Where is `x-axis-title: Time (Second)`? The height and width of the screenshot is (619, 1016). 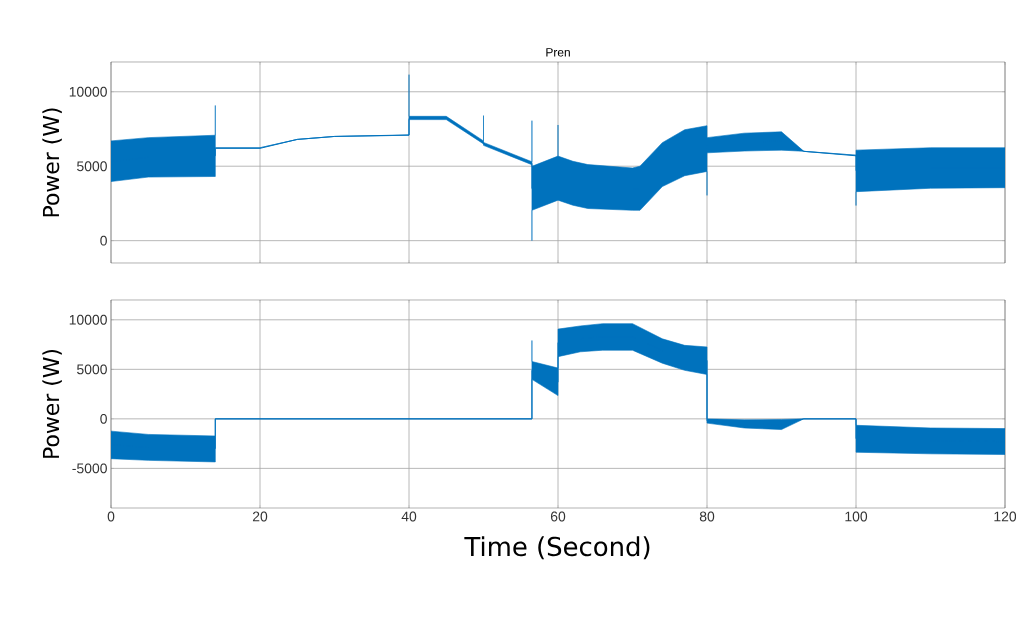
x-axis-title: Time (Second) is located at coordinates (557, 548).